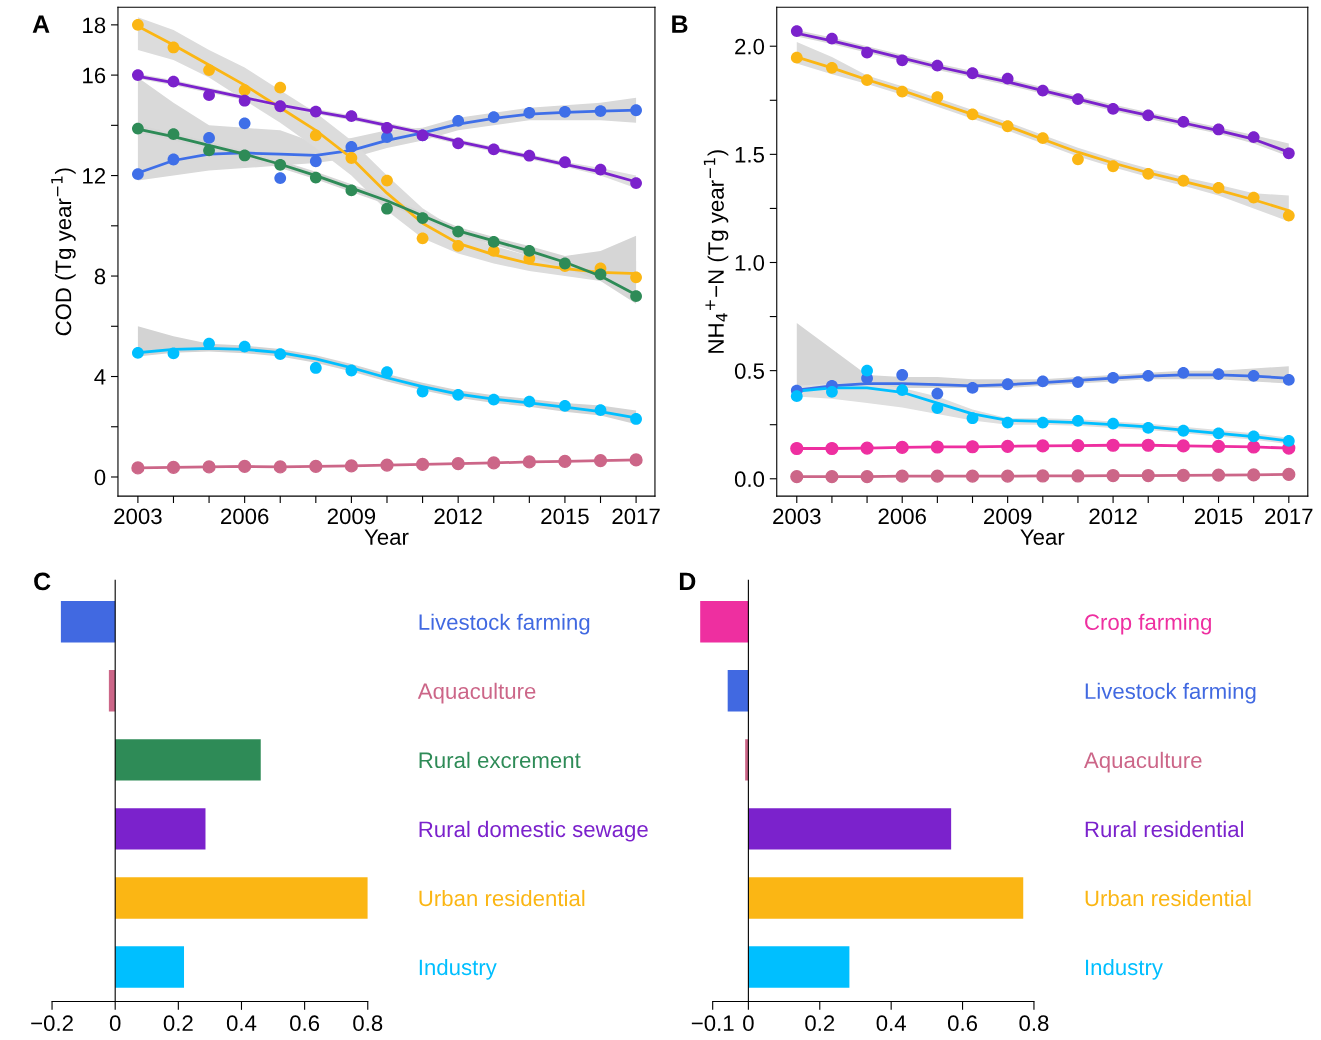  I want to click on y-tick-label: 12, so click(94, 176).